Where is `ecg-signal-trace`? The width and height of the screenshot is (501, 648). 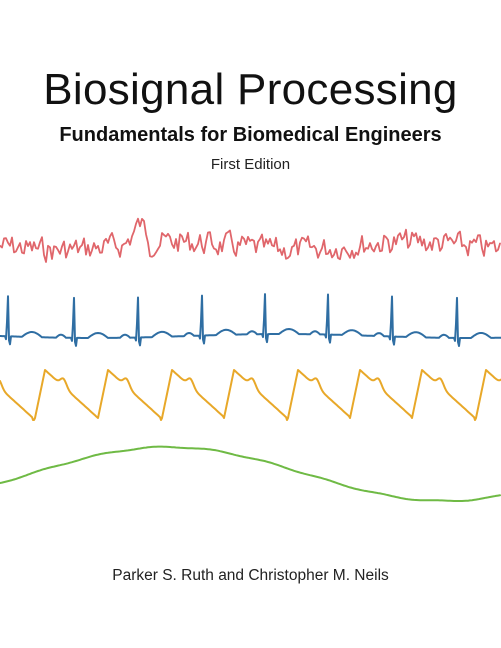
ecg-signal-trace is located at coordinates (250, 320).